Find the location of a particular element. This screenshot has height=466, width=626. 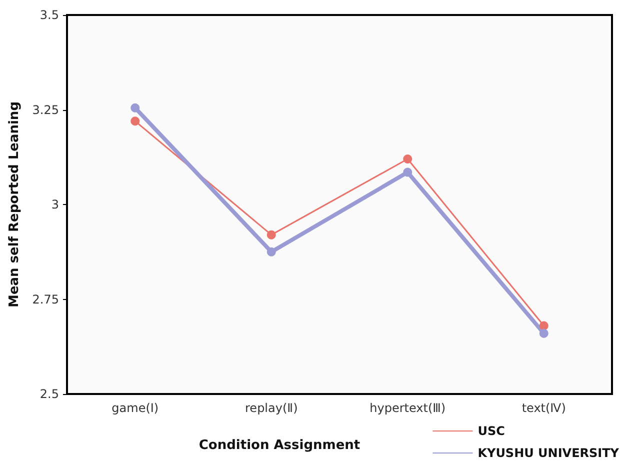

y-tick-label: 3.5 is located at coordinates (49, 15).